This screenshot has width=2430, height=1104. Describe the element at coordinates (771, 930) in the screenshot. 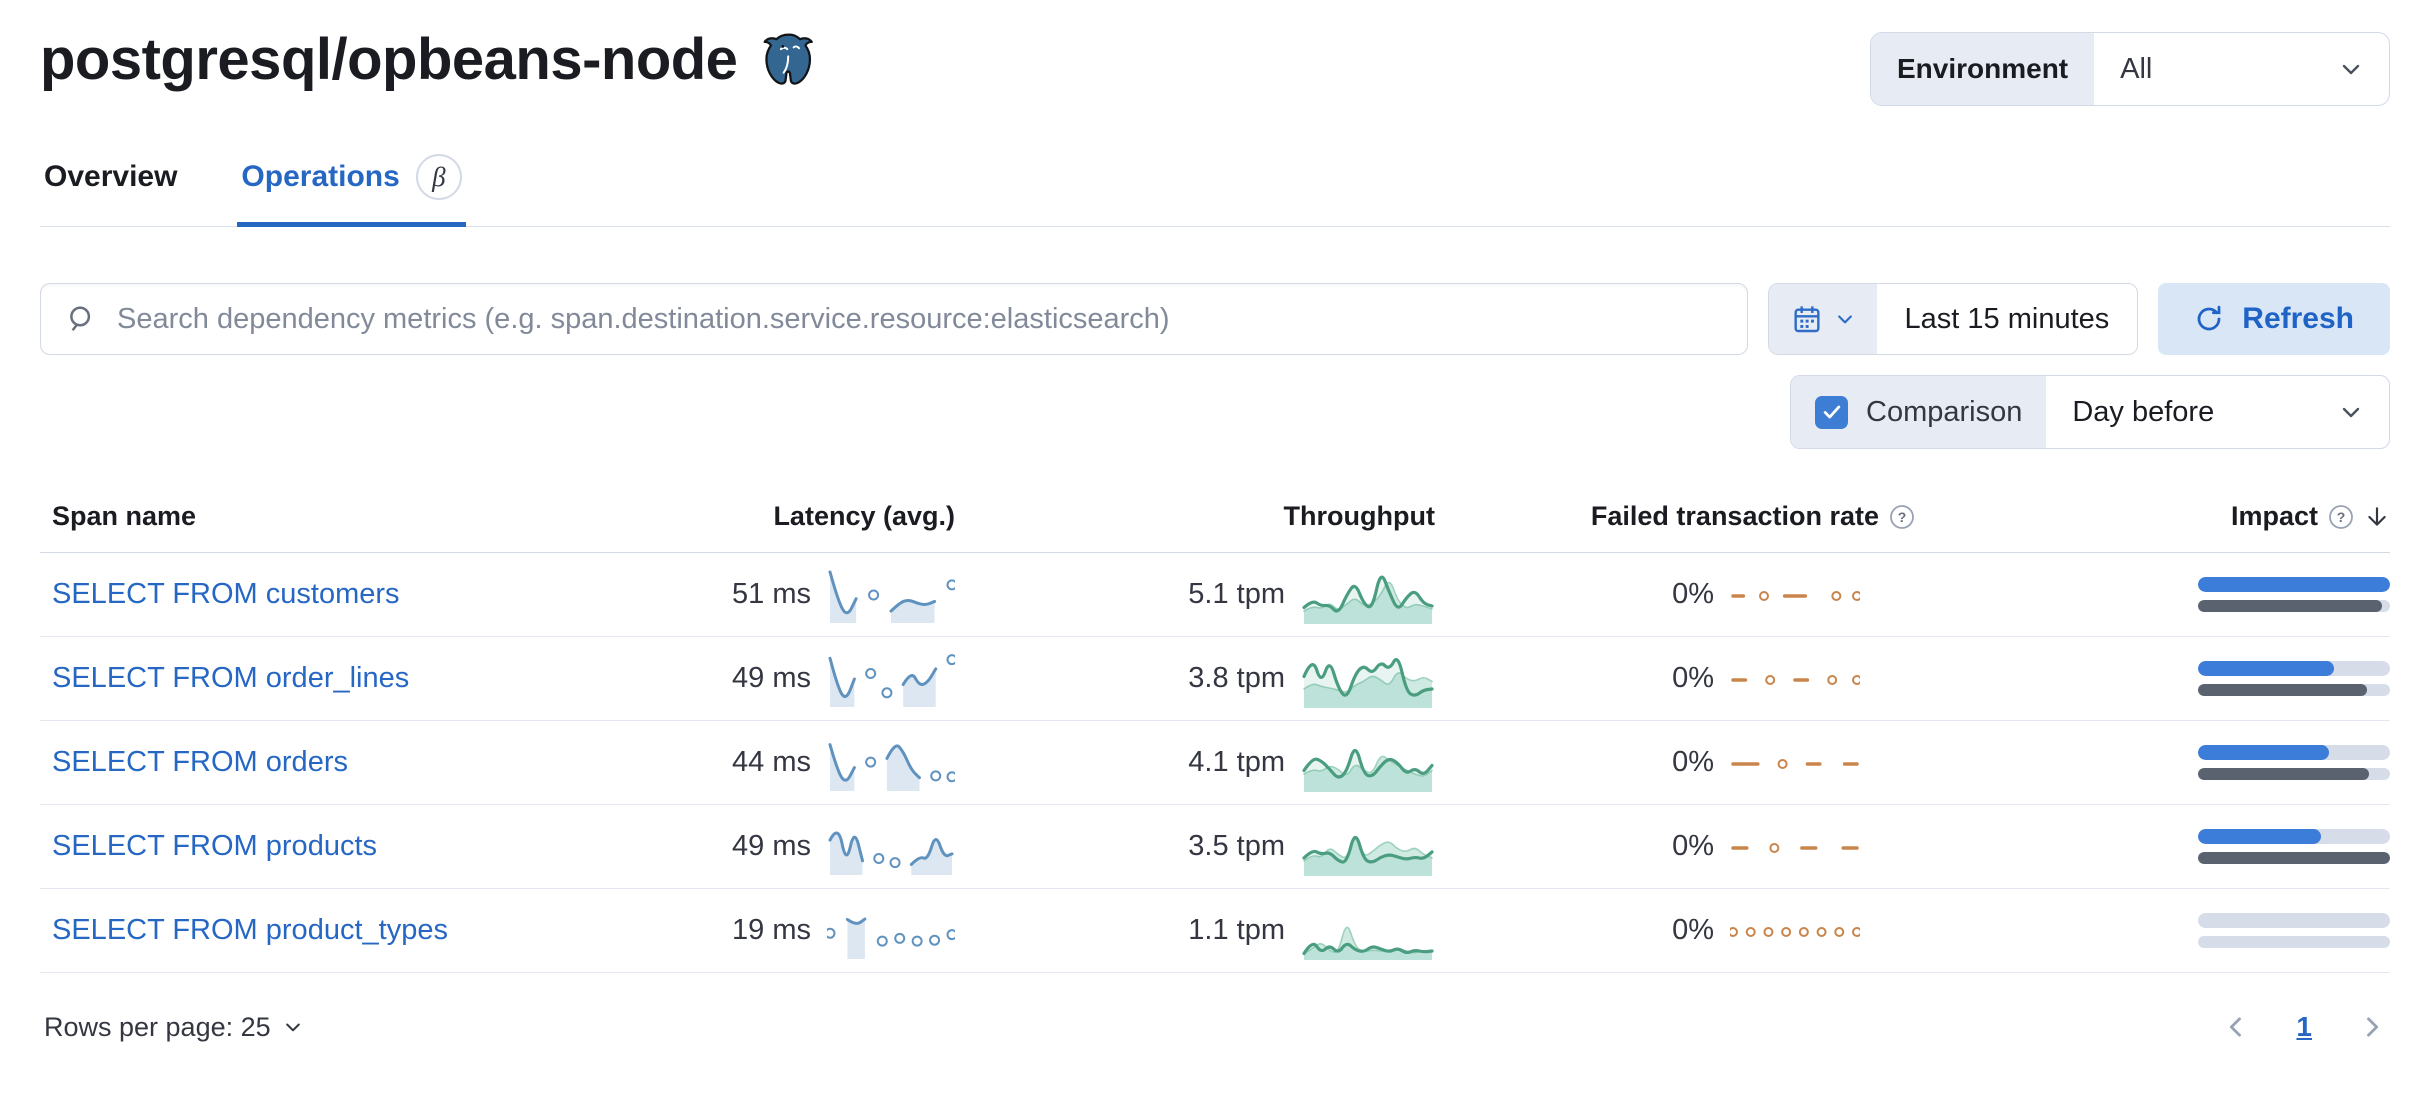

I see `latency-value: 19 ms` at that location.